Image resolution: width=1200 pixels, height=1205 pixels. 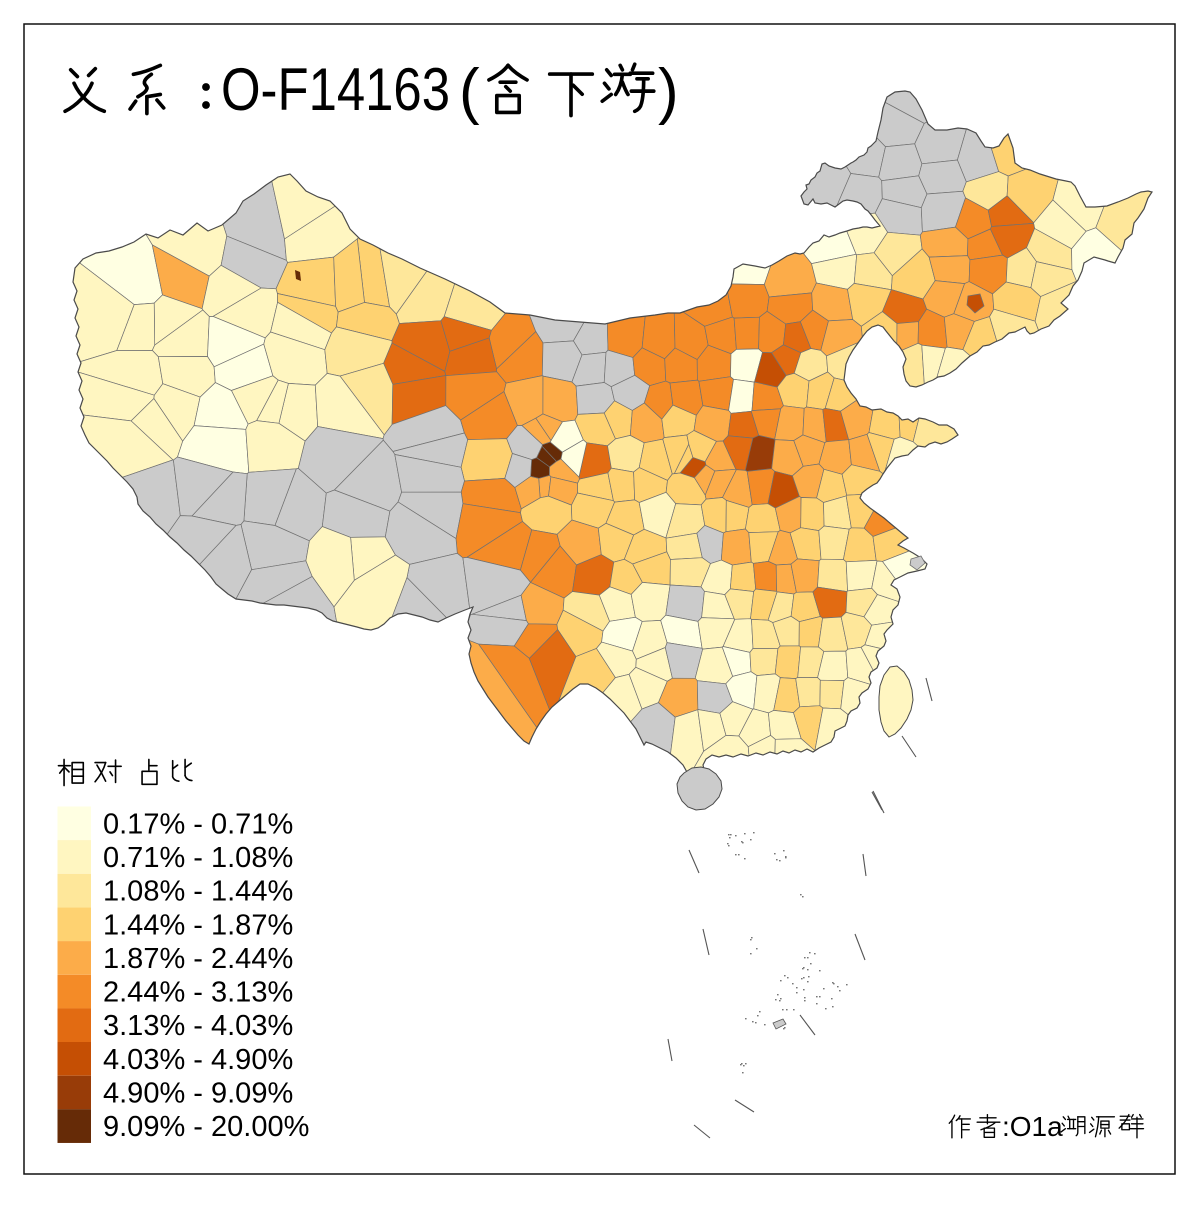 What do you see at coordinates (198, 892) in the screenshot?
I see `svg-text: 1.08% - 1.44%` at bounding box center [198, 892].